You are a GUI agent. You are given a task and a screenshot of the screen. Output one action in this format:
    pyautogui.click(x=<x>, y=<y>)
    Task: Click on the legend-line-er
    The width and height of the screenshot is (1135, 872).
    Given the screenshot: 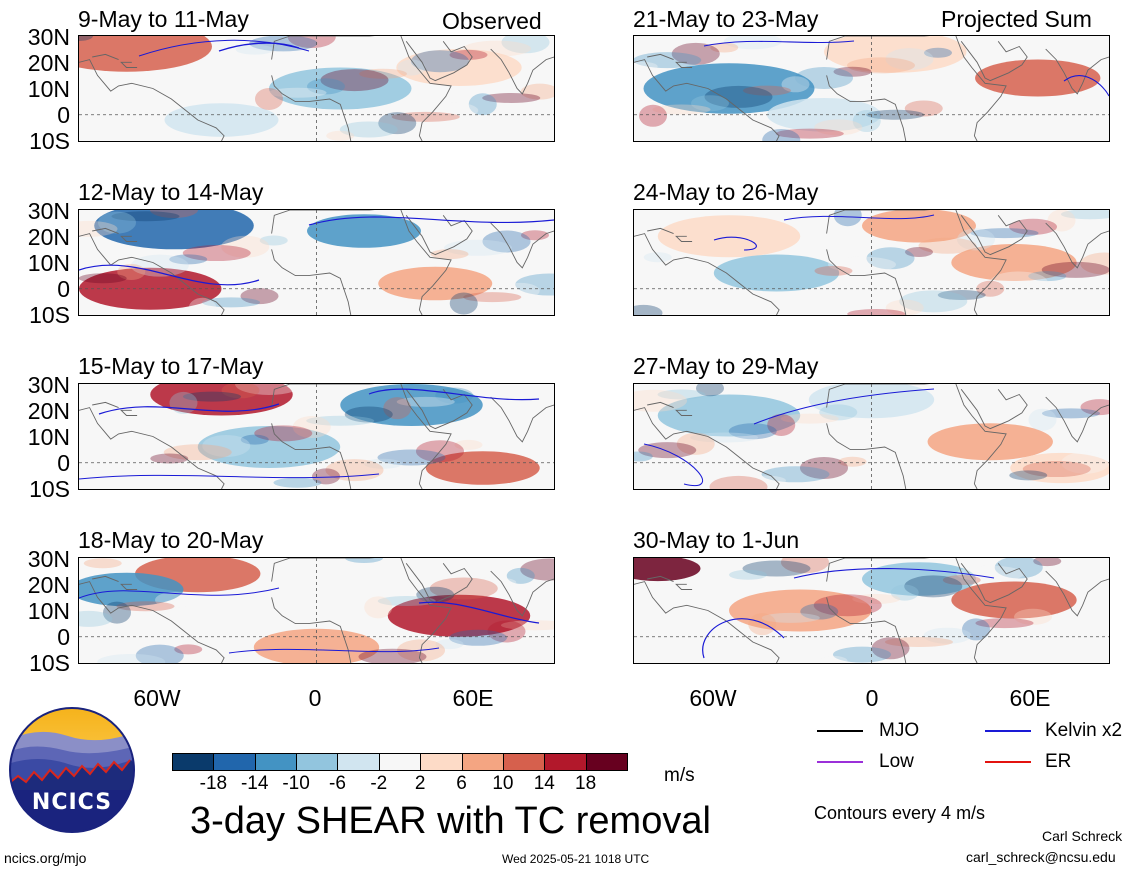 What is the action you would take?
    pyautogui.click(x=1008, y=762)
    